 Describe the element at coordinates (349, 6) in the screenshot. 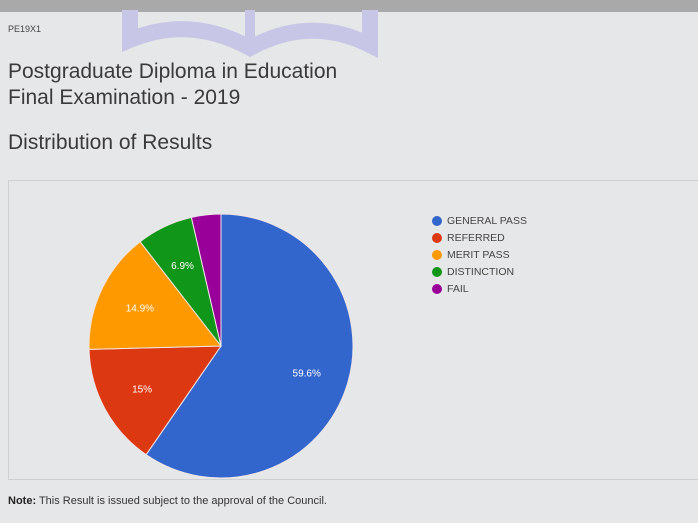

I see `top-bar` at that location.